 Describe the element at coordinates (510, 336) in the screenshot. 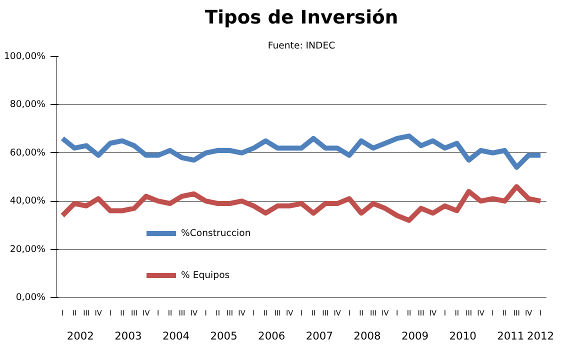

I see `text: 2011` at that location.